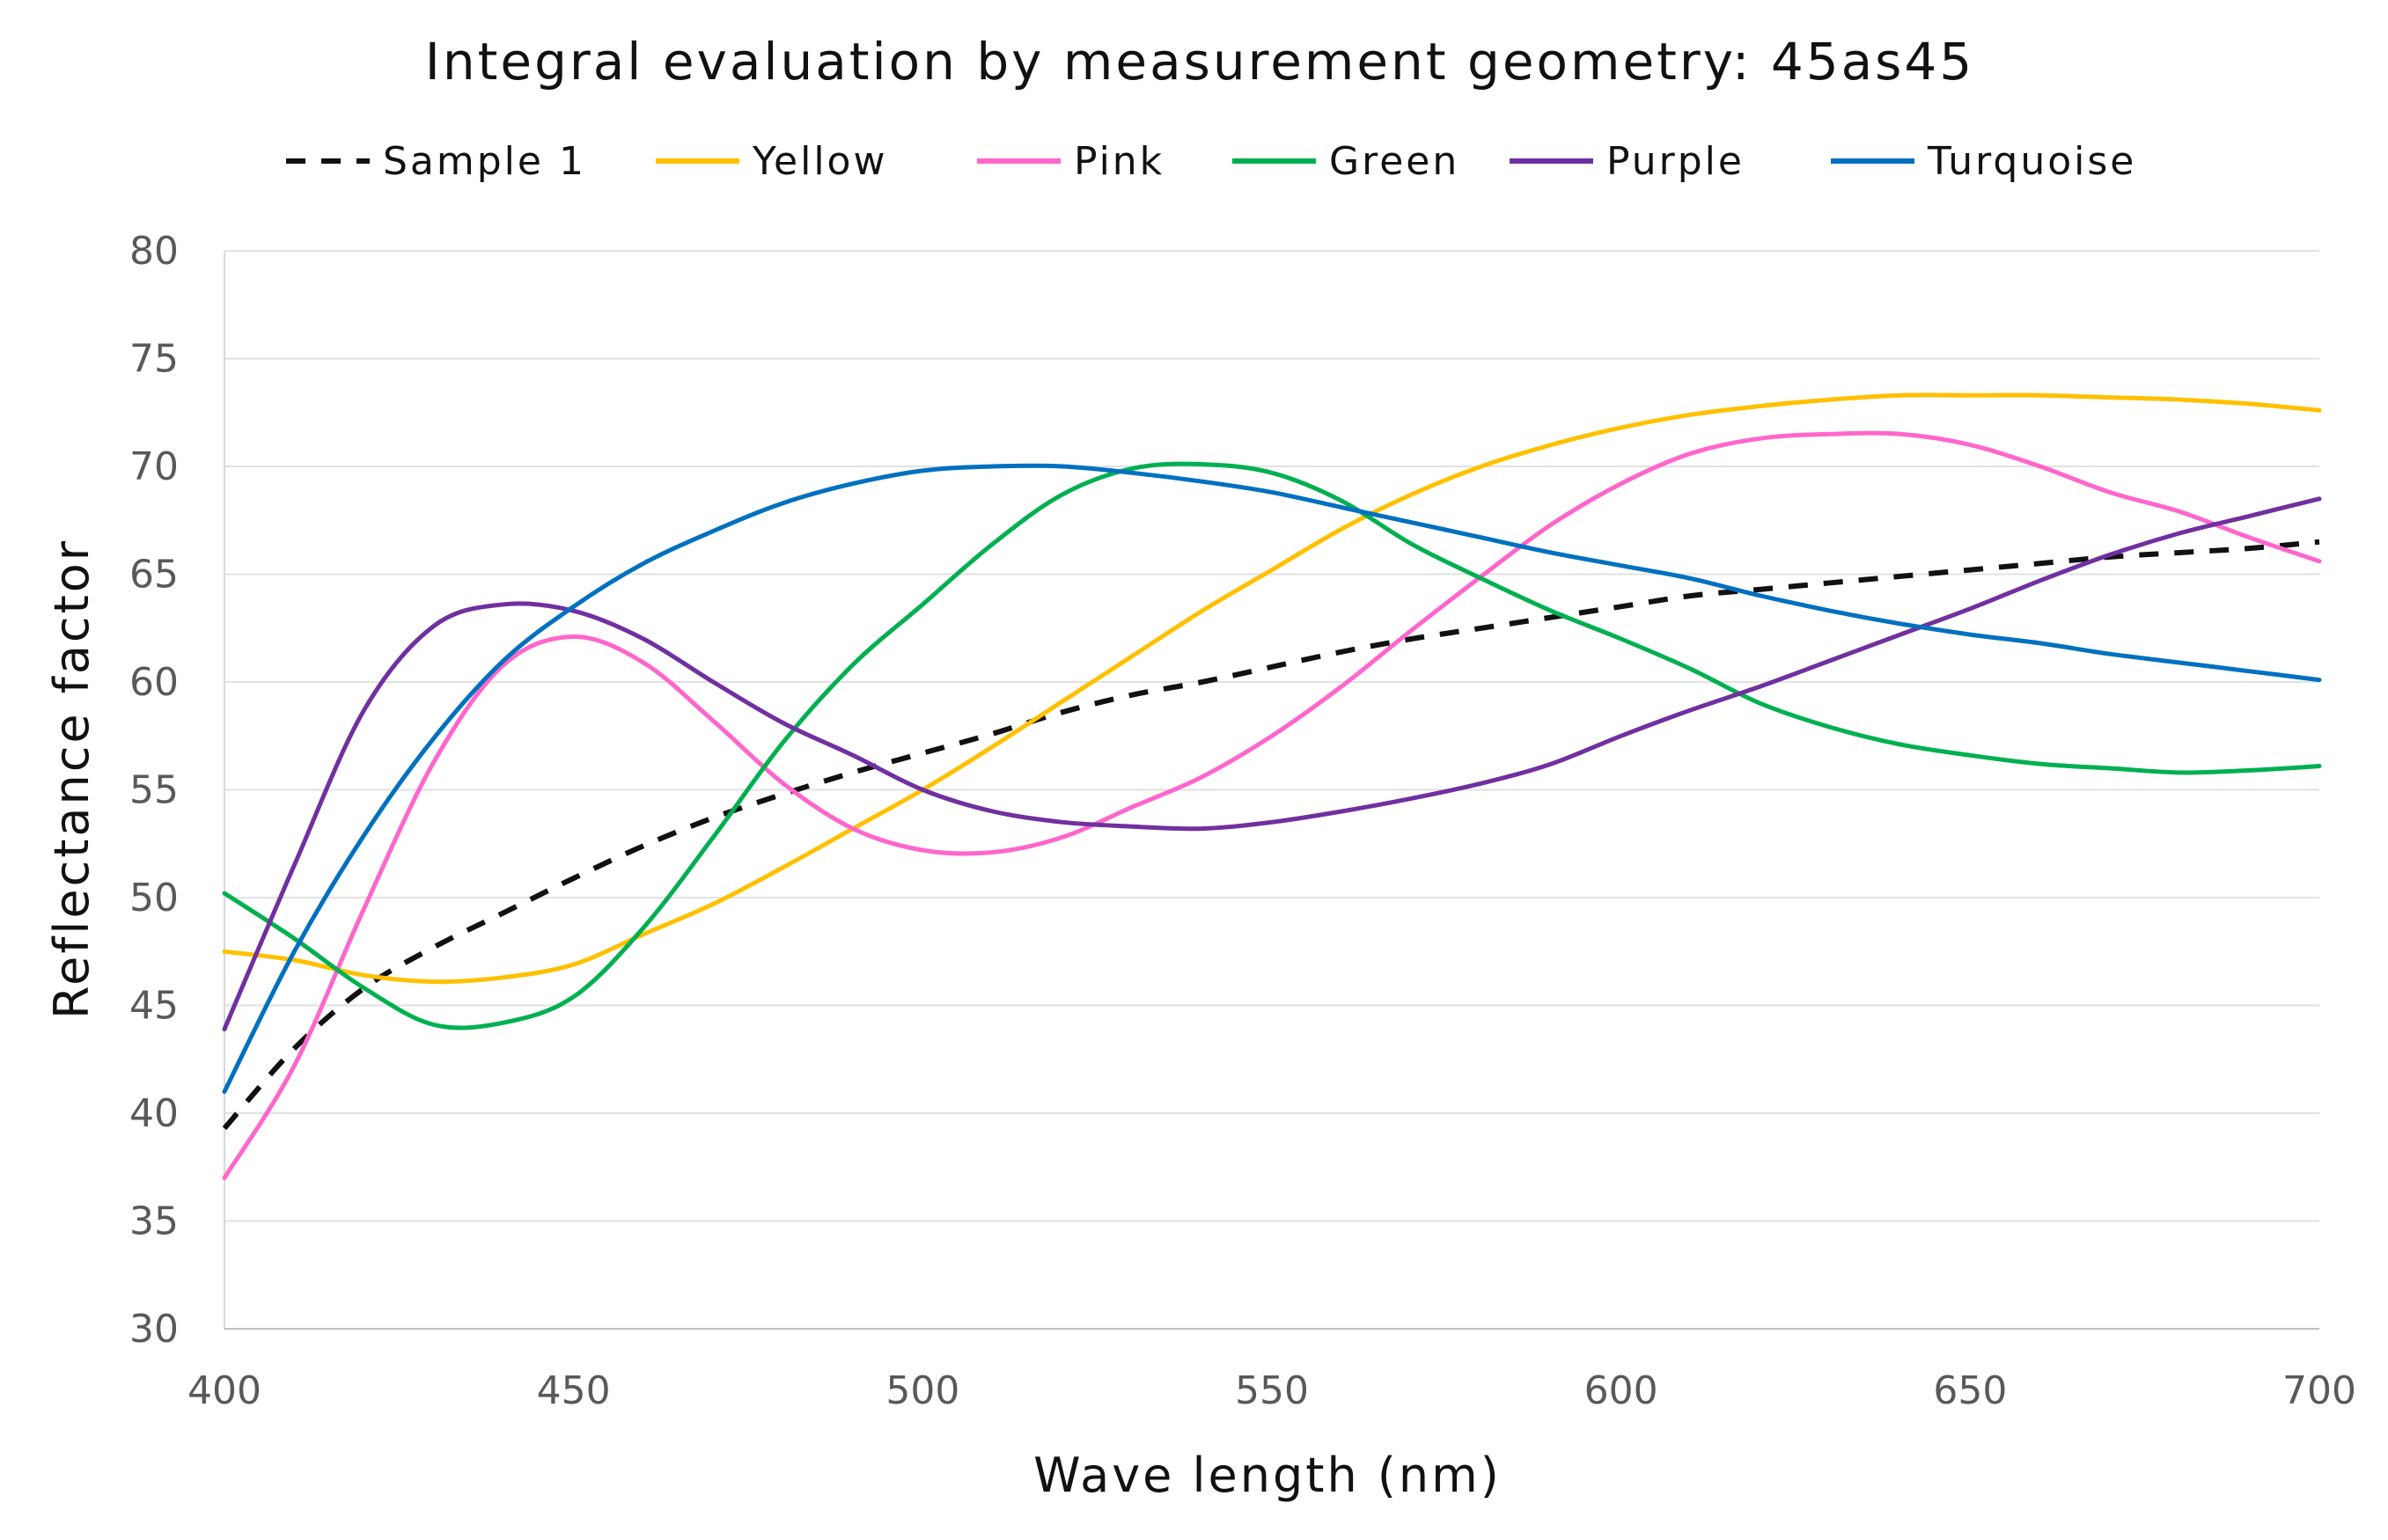  What do you see at coordinates (819, 161) in the screenshot?
I see `legend-label: Yellow` at bounding box center [819, 161].